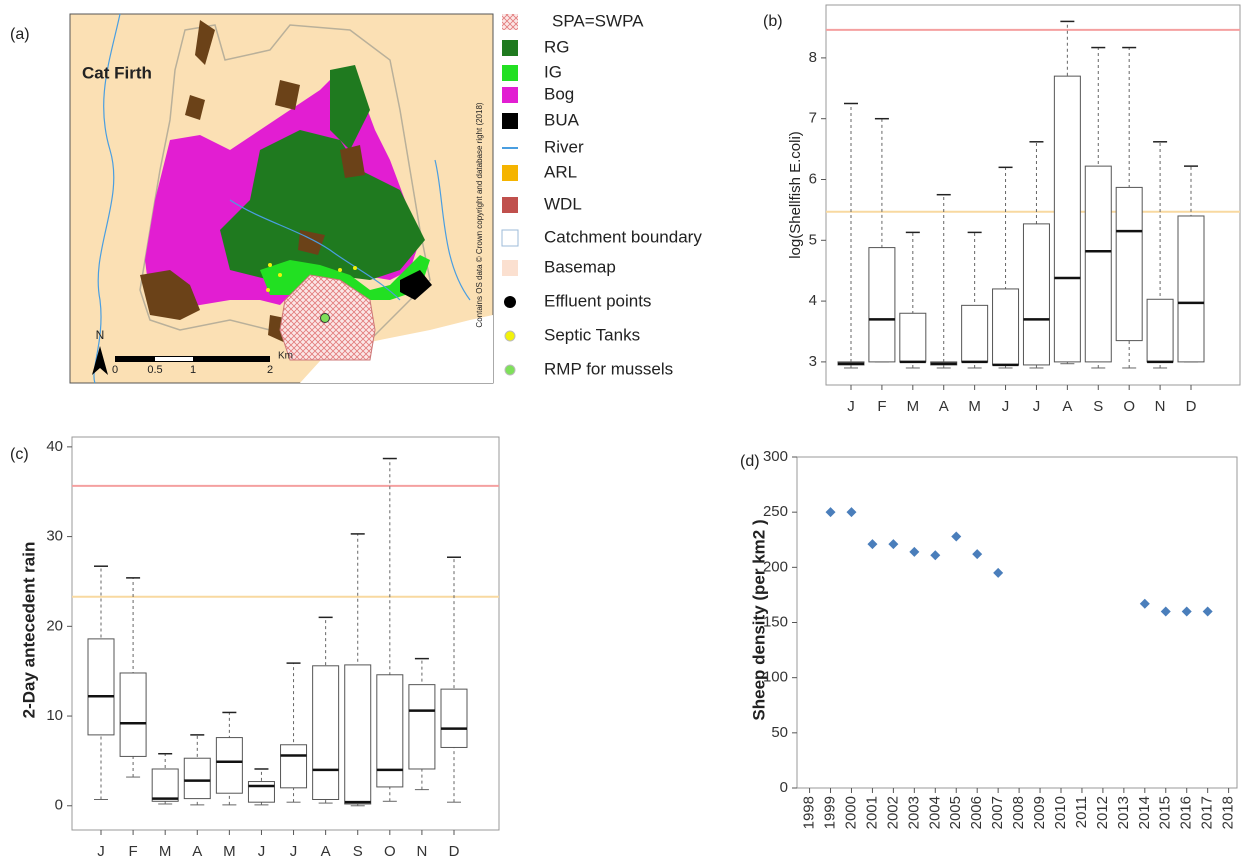 The image size is (1242, 857). Describe the element at coordinates (100, 335) in the screenshot. I see `north-label: N` at that location.